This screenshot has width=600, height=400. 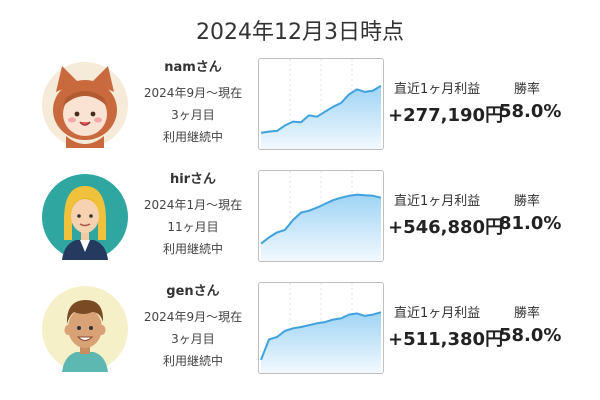 What do you see at coordinates (193, 291) in the screenshot?
I see `user-name: genさん` at bounding box center [193, 291].